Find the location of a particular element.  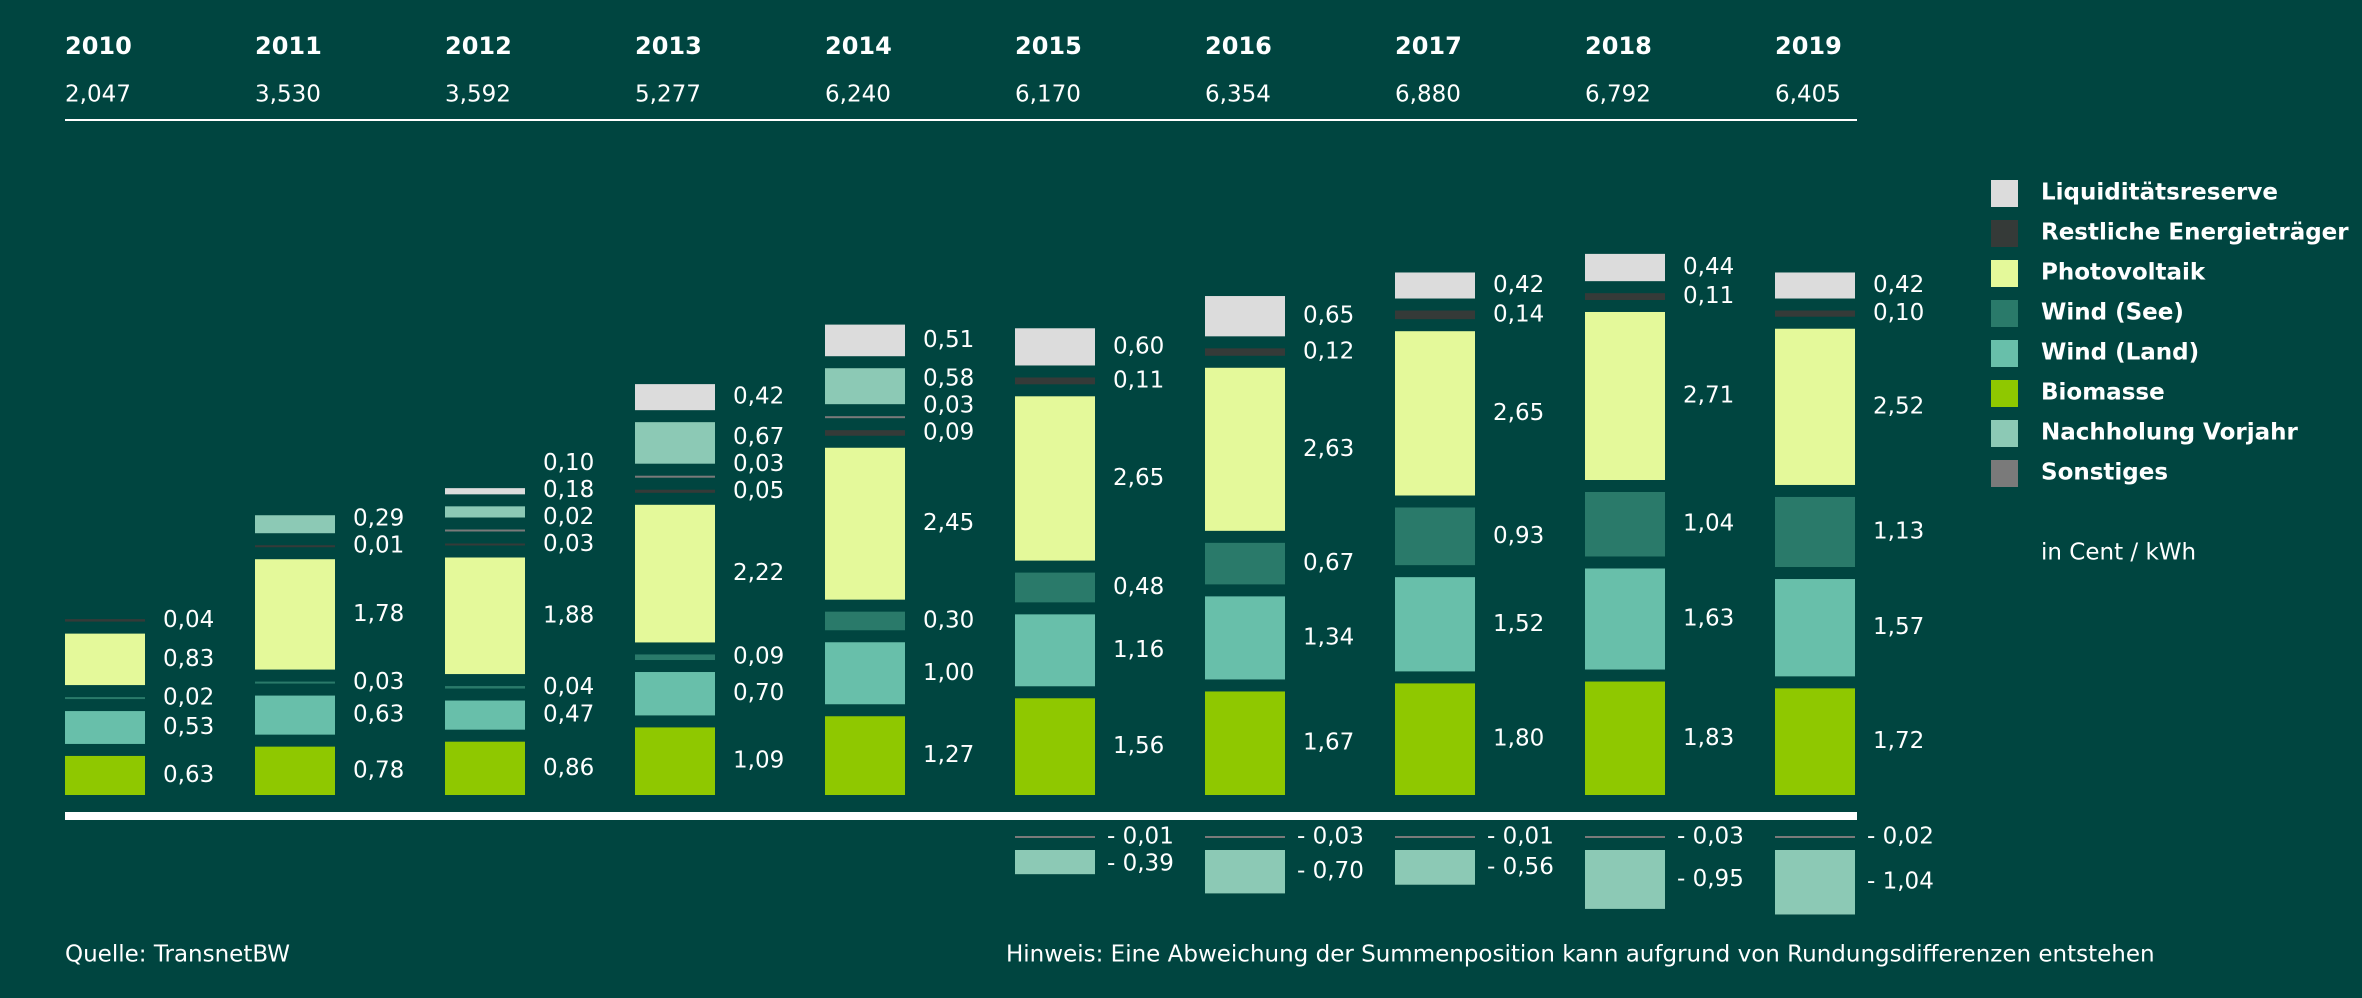

total-label: 6,405 is located at coordinates (1808, 95).